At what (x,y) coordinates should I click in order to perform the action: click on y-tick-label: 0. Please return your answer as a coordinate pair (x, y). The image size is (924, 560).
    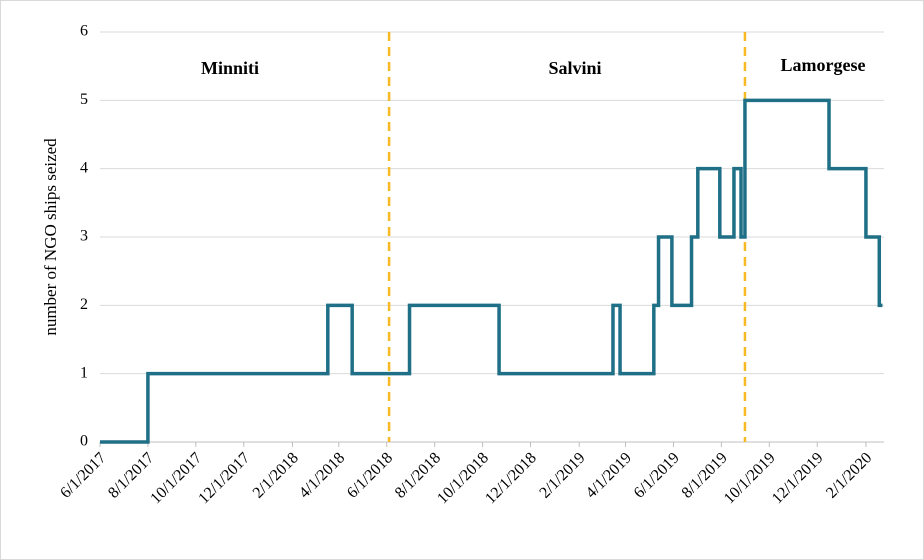
    Looking at the image, I should click on (84, 441).